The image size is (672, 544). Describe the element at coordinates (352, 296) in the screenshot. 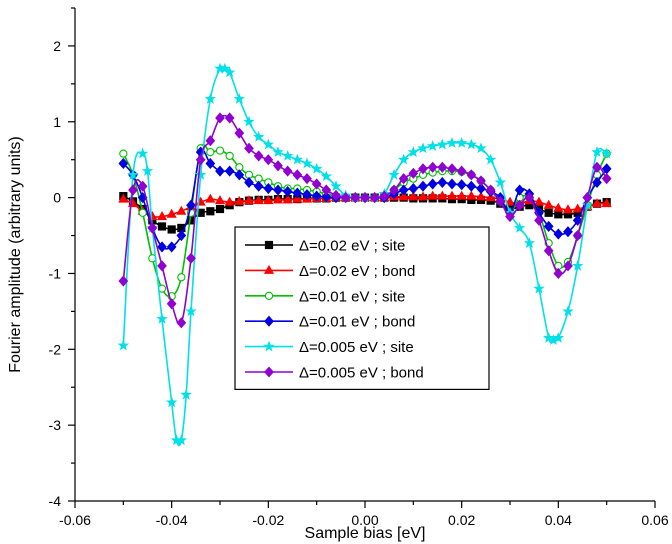

I see `legend-label: Δ=0.01 eV ; site` at that location.